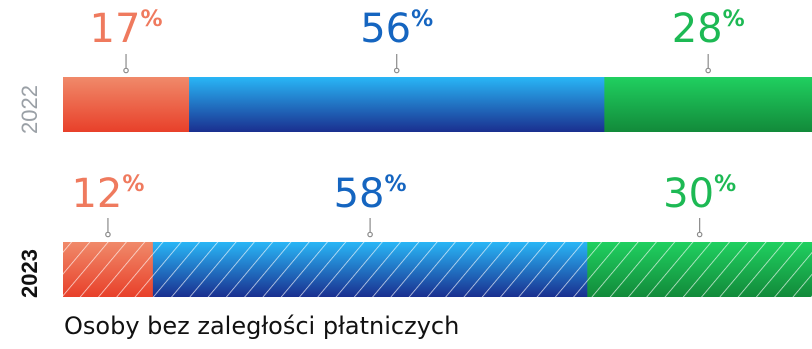 This screenshot has width=812, height=349. Describe the element at coordinates (708, 29) in the screenshot. I see `data-label-2022-2: 28%` at that location.